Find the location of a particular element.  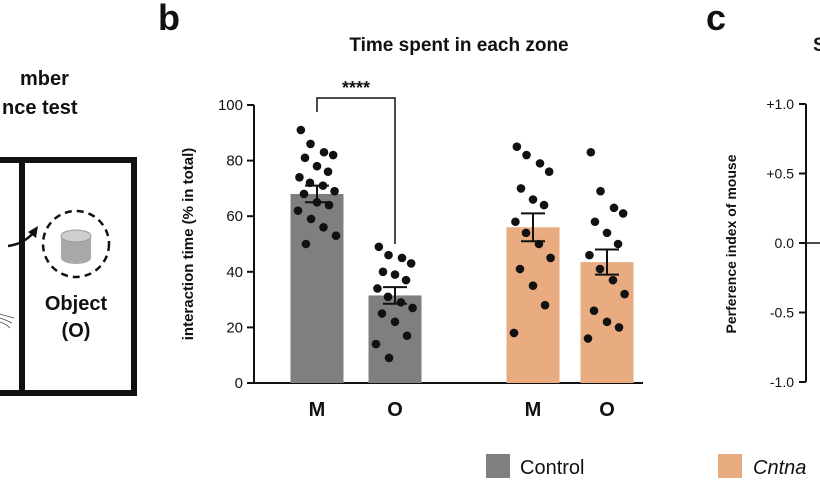

significance-bracket: **** is located at coordinates (356, 161).